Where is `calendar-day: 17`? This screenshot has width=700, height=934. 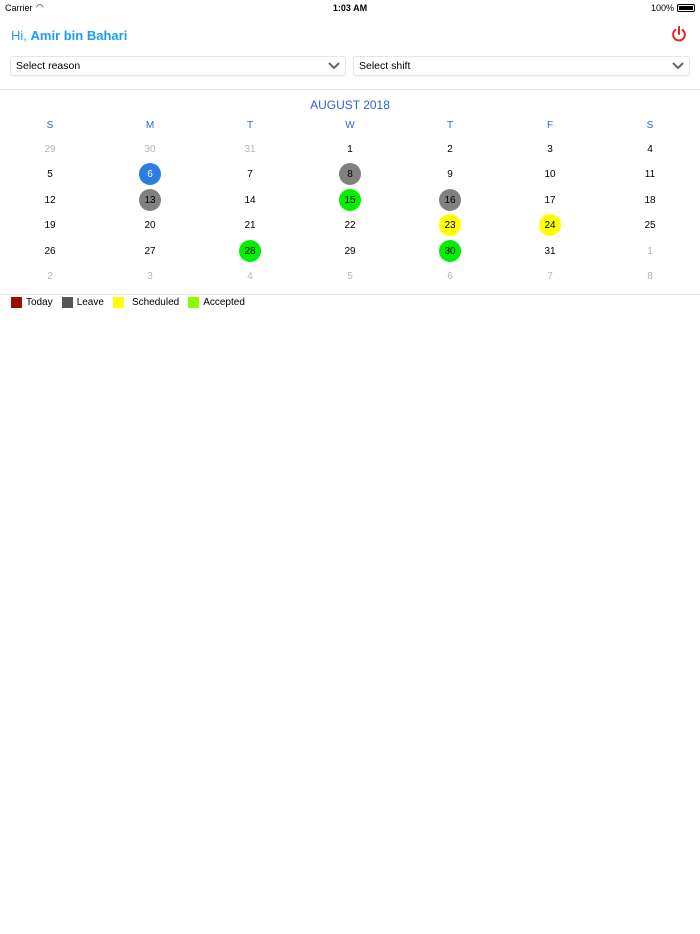
calendar-day: 17 is located at coordinates (550, 200).